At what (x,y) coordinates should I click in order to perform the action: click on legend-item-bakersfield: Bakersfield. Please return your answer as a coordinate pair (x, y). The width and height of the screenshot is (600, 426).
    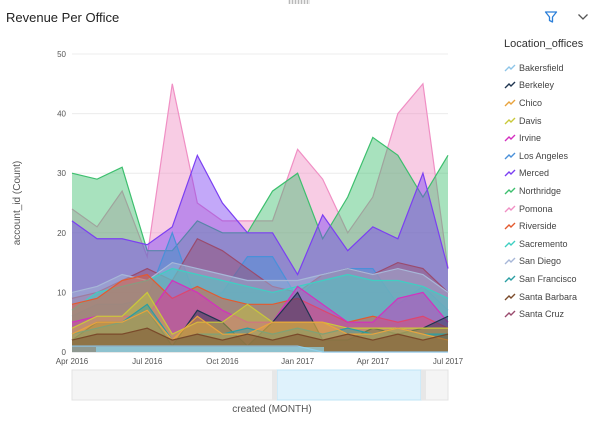
    Looking at the image, I should click on (552, 68).